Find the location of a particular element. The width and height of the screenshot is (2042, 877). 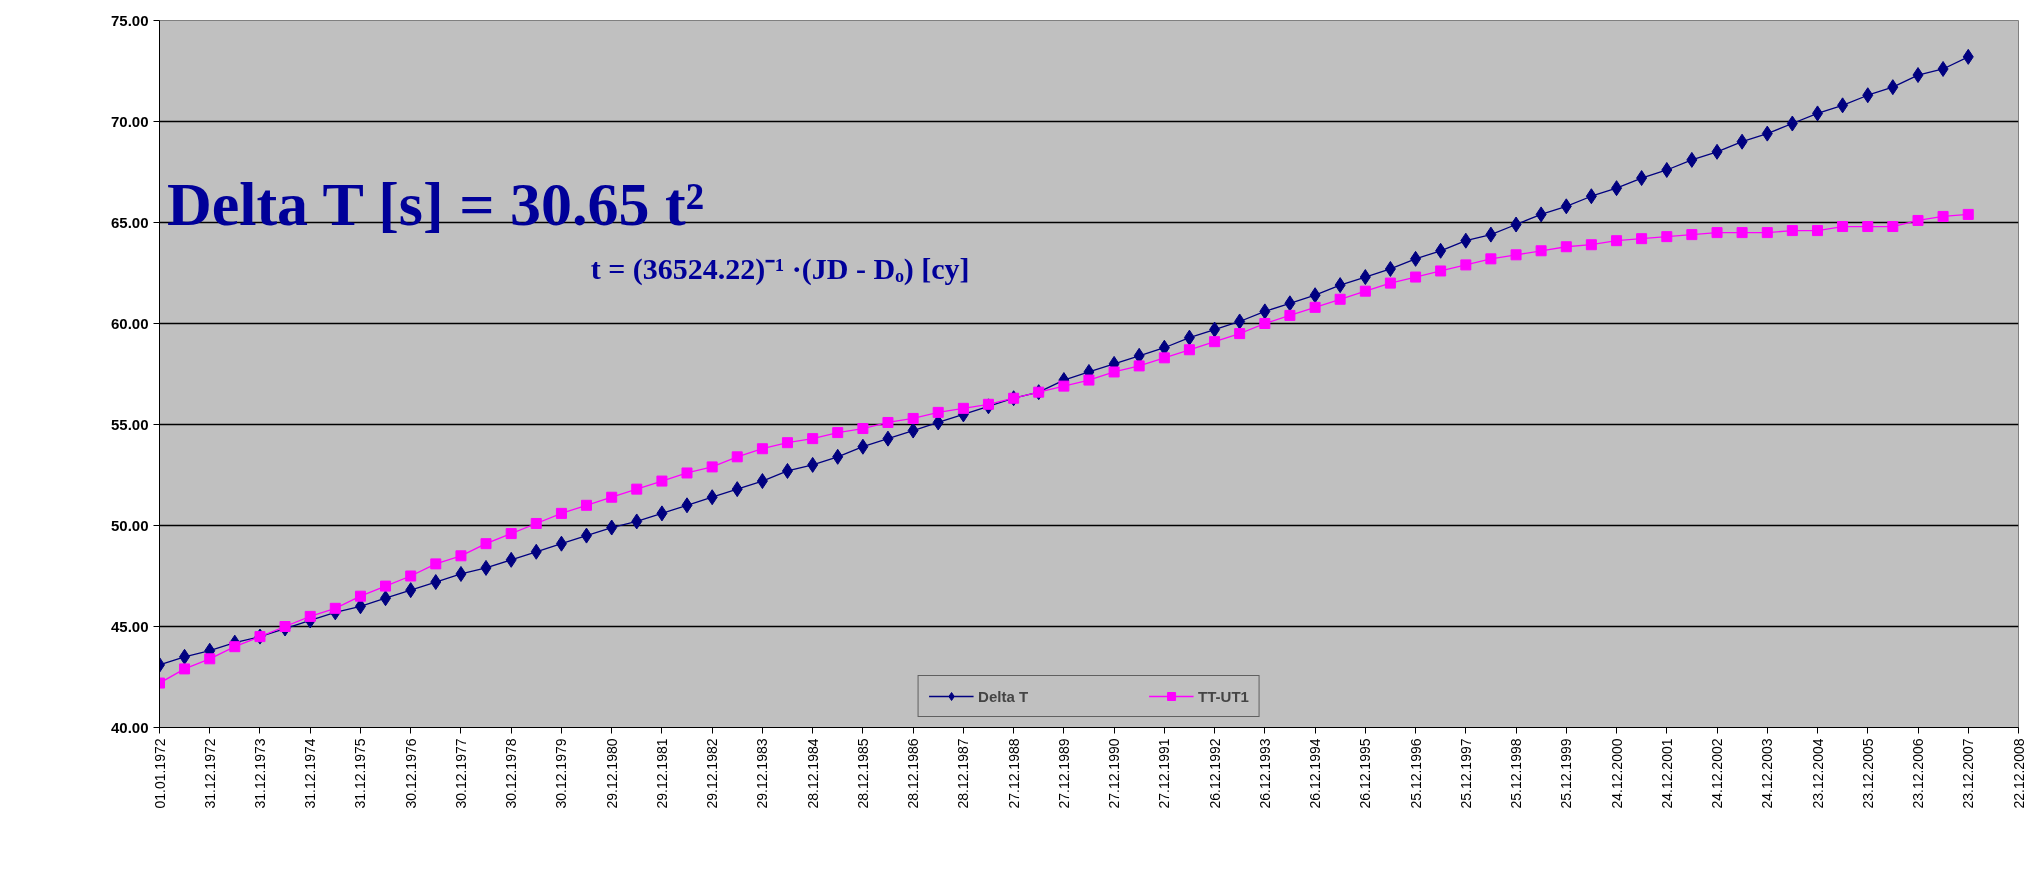

x-tick-label: 27.12.1991 is located at coordinates (1164, 773).